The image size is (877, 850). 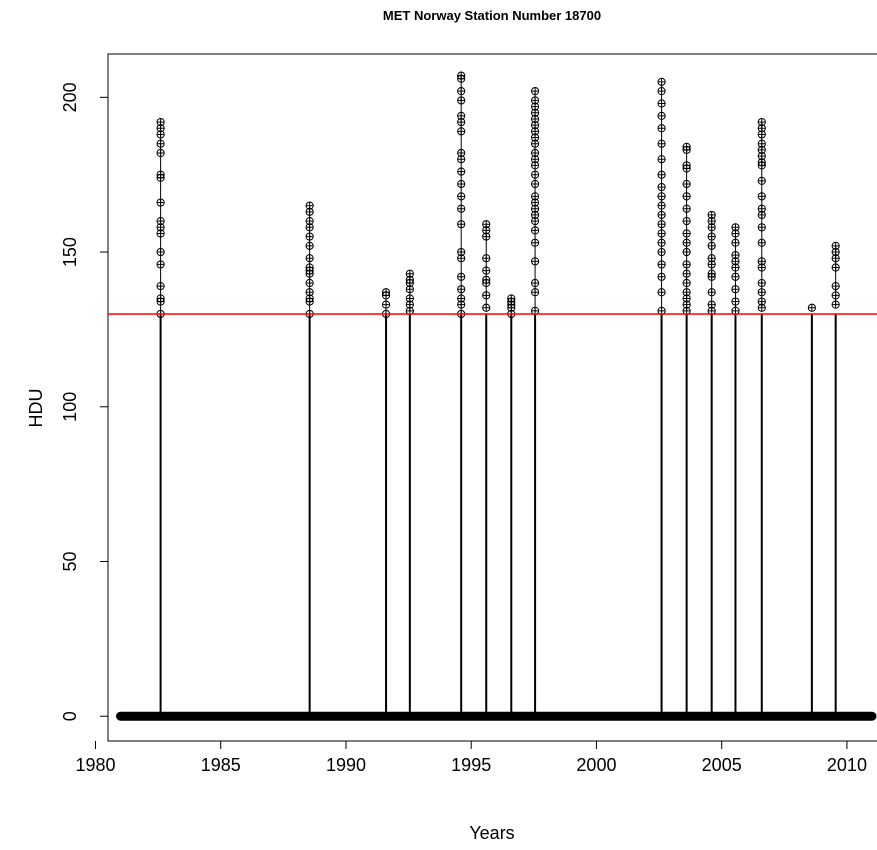 What do you see at coordinates (70, 561) in the screenshot?
I see `y-tick-label: 50` at bounding box center [70, 561].